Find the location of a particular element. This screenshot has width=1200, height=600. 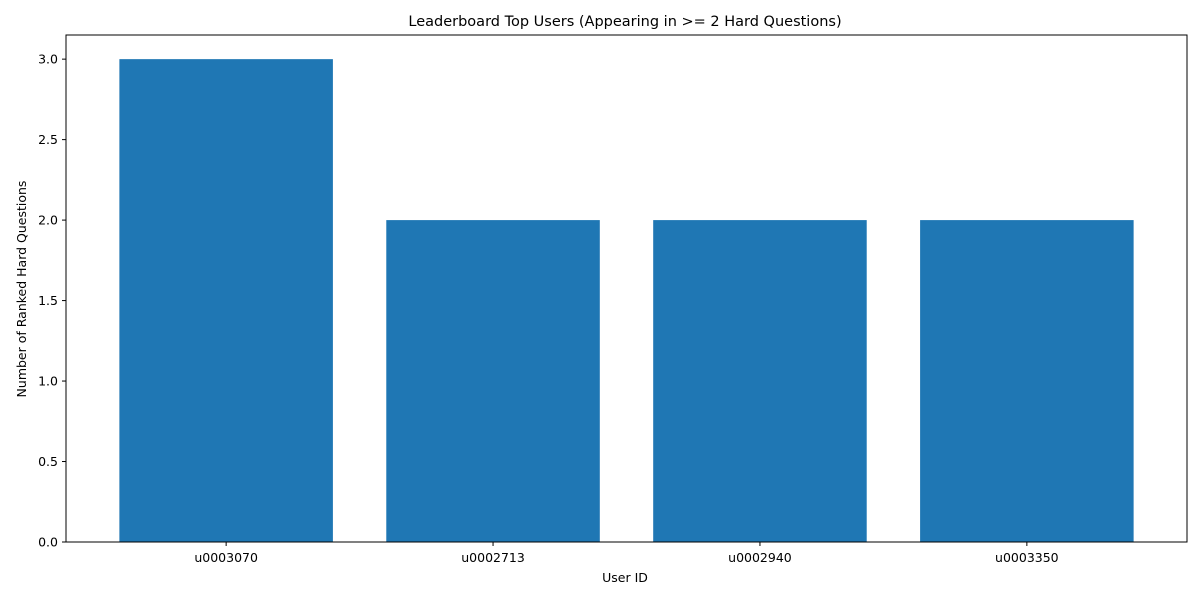

y-tick-label: 1.5 is located at coordinates (48, 300).